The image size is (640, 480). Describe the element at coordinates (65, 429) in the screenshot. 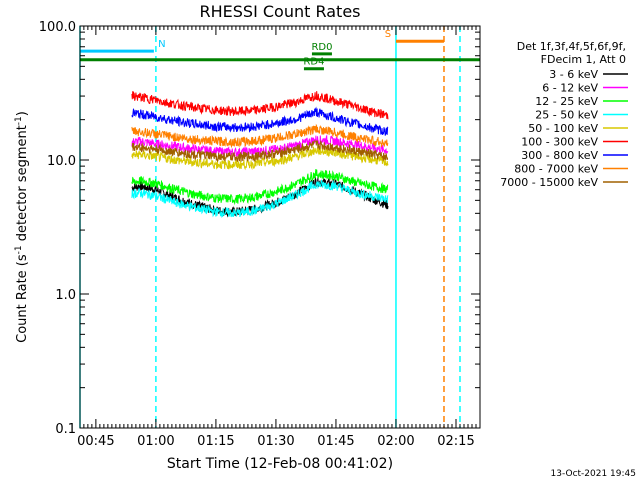

I see `y-tick-label: 0.1` at that location.